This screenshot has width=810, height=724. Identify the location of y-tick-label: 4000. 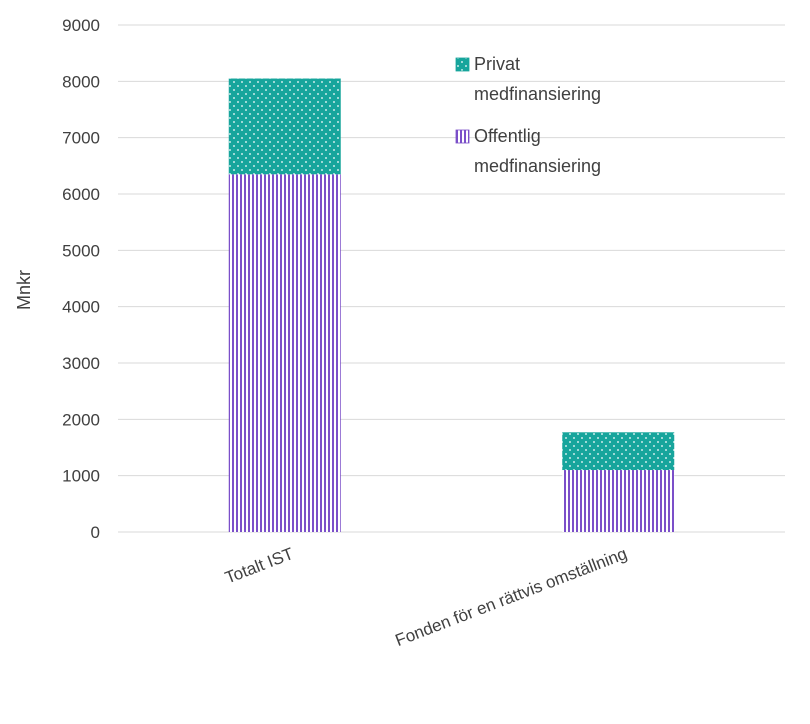
(81, 307).